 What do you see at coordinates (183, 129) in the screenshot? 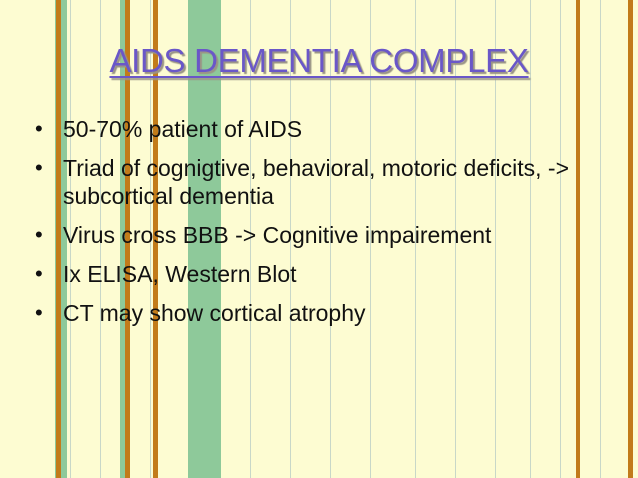
I see `bullet-text: 50-70% patient of AIDS` at bounding box center [183, 129].